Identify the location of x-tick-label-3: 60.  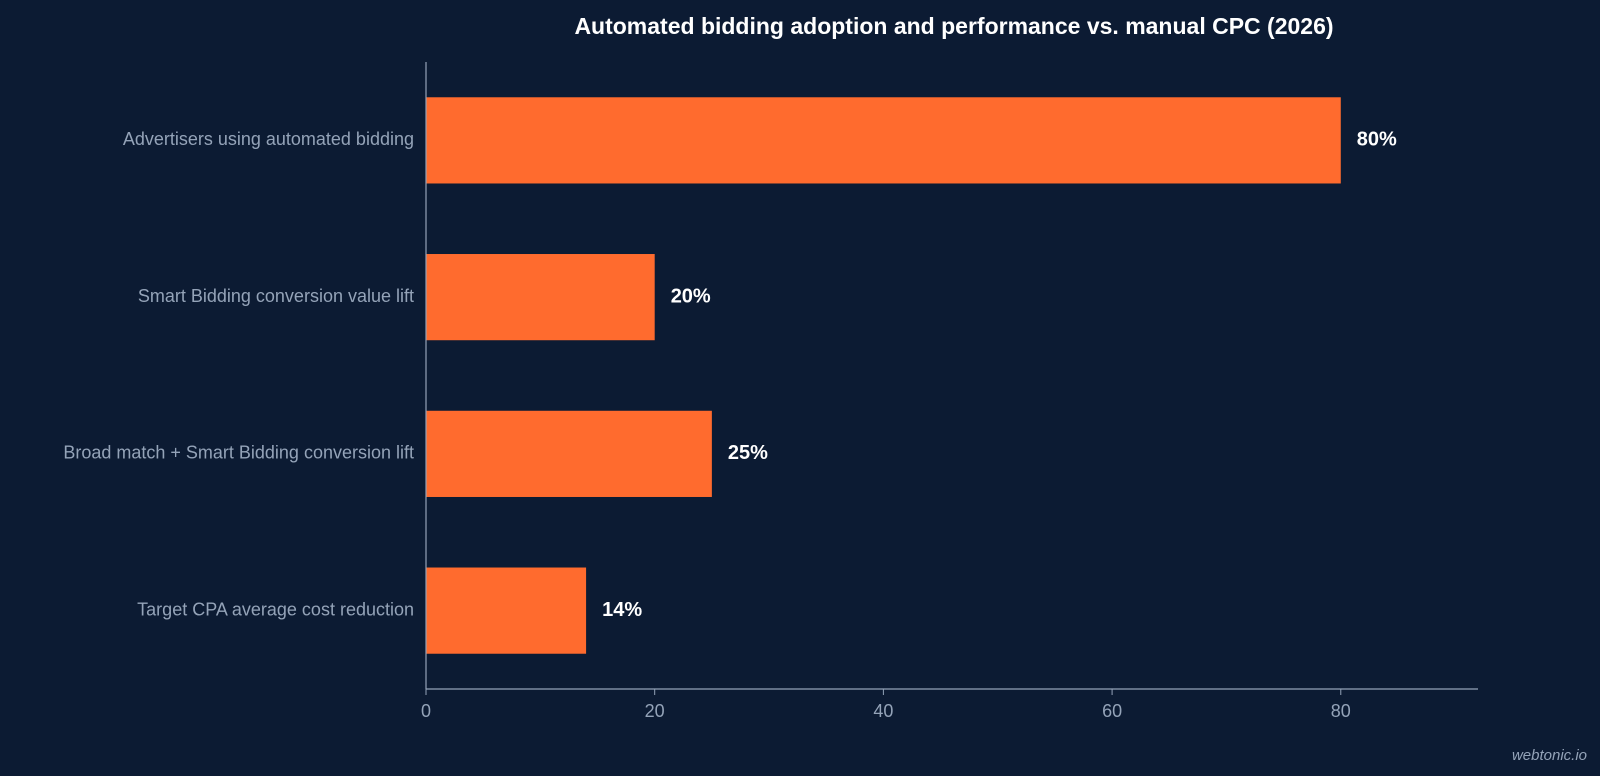
(1112, 711).